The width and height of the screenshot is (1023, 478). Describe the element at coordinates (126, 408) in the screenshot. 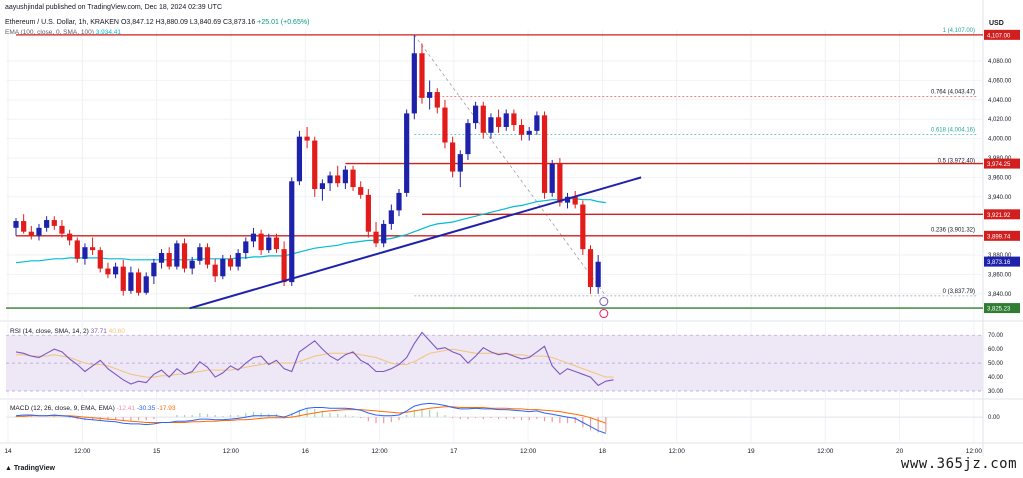

I see `macd-hist-value: -12.41` at that location.